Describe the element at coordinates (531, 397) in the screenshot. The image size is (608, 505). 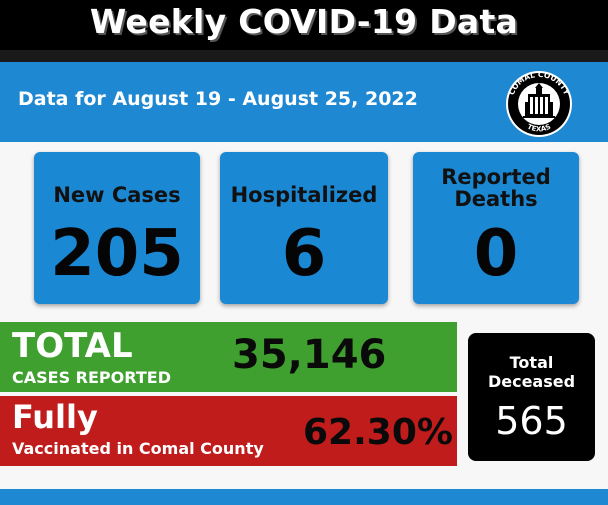
I see `total-deceased-box: Total Deceased 565` at that location.